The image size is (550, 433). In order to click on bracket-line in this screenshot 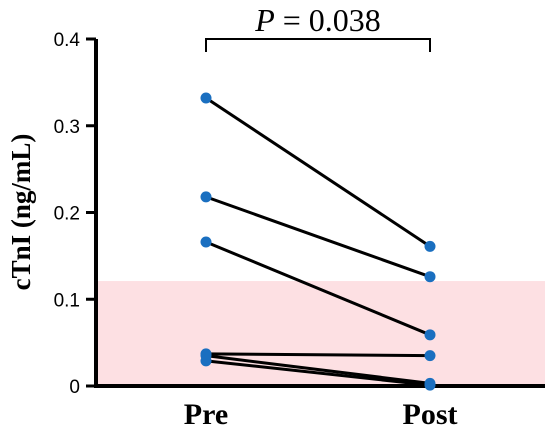, I will do `click(318, 45)`.